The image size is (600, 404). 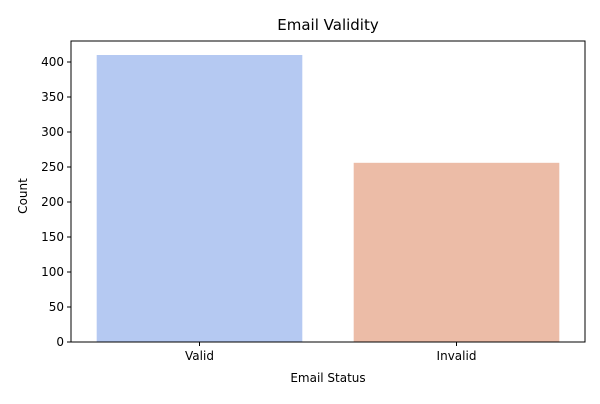 I want to click on y-axis-label: Count, so click(x=23, y=196).